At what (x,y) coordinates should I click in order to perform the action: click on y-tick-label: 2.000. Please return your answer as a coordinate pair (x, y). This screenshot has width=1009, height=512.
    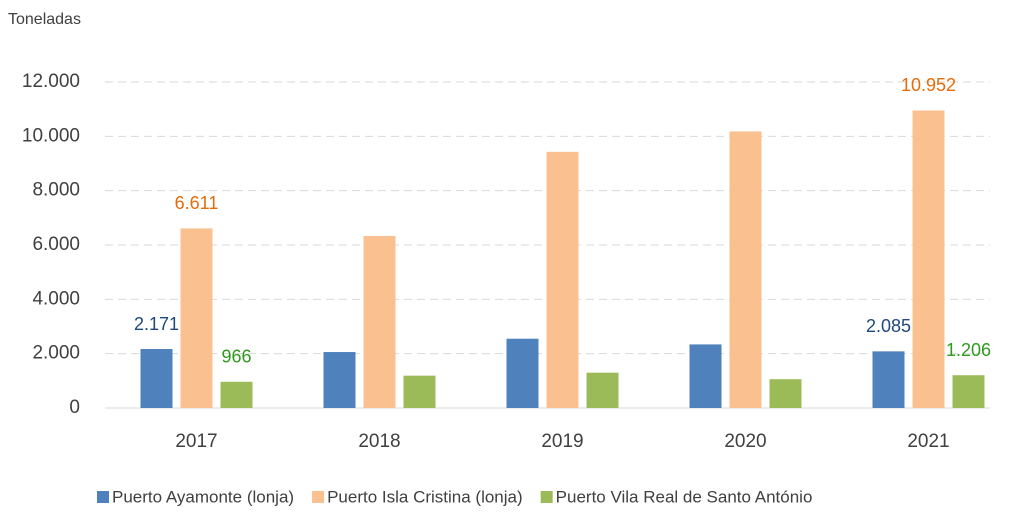
    Looking at the image, I should click on (56, 353).